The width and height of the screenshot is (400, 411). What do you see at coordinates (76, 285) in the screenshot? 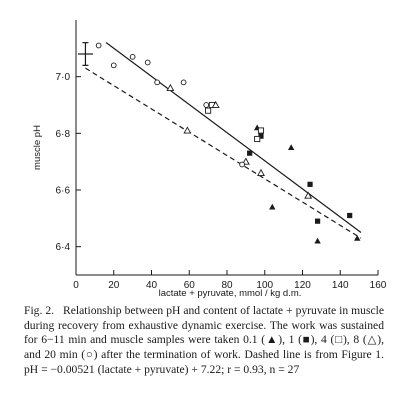
I see `x-tick-label: 0` at bounding box center [76, 285].